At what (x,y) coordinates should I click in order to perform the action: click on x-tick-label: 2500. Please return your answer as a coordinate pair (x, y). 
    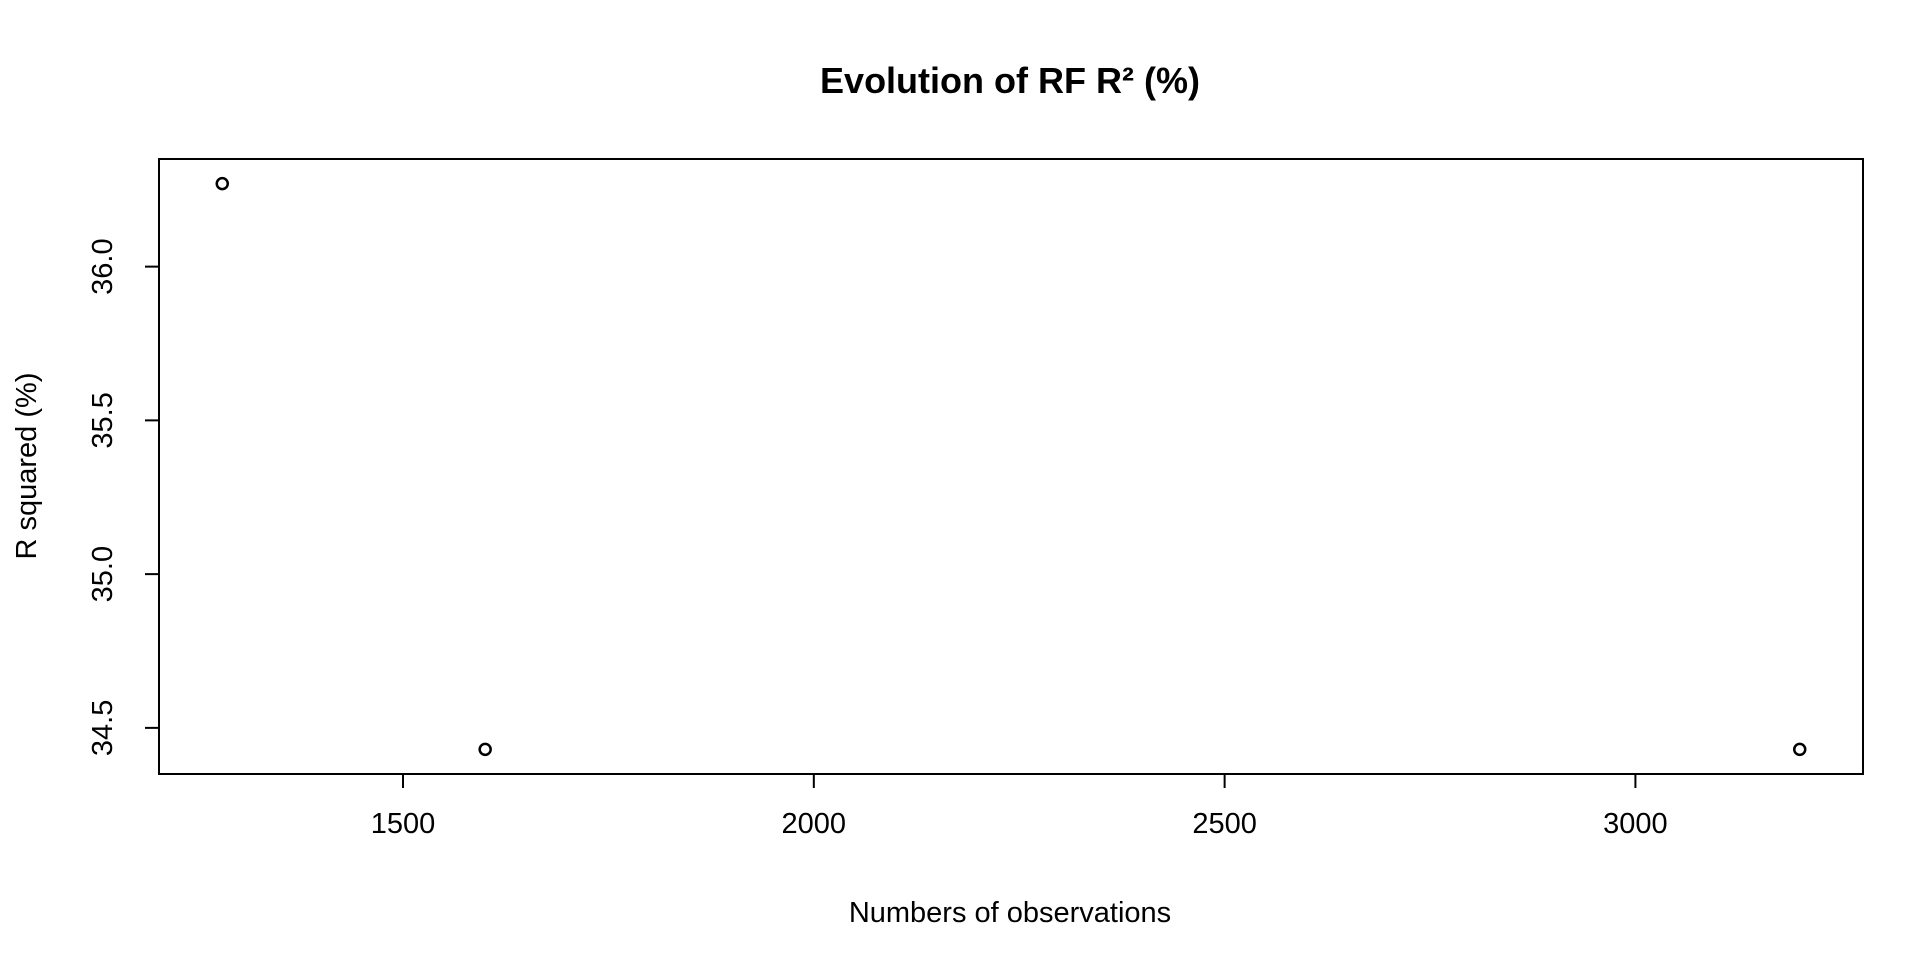
    Looking at the image, I should click on (1224, 824).